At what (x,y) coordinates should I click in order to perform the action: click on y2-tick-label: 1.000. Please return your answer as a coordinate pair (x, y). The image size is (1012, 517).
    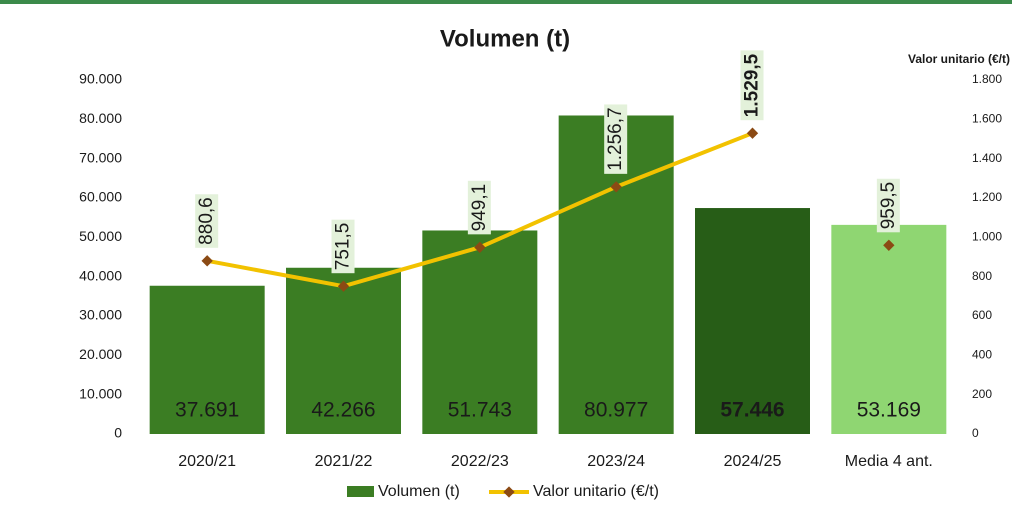
    Looking at the image, I should click on (987, 237).